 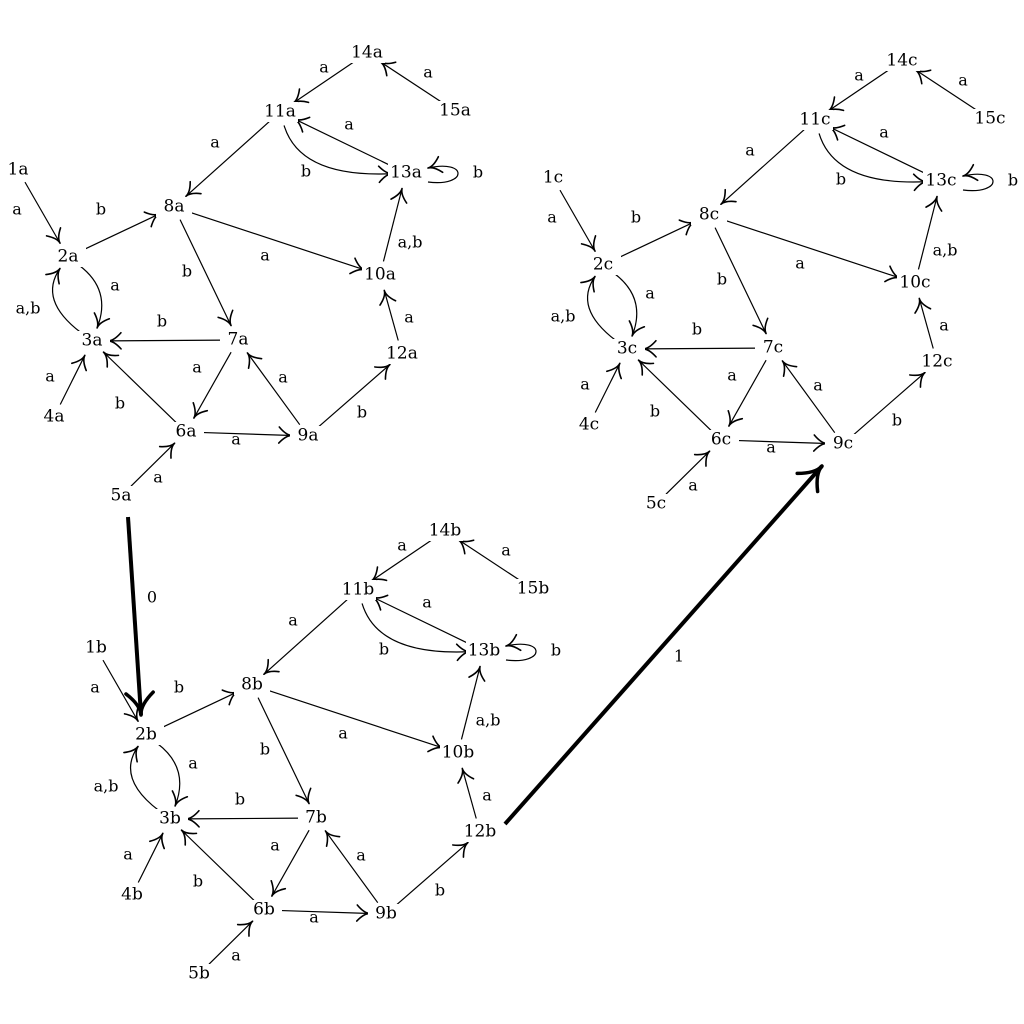 I want to click on node-7a: 7a, so click(x=238, y=340).